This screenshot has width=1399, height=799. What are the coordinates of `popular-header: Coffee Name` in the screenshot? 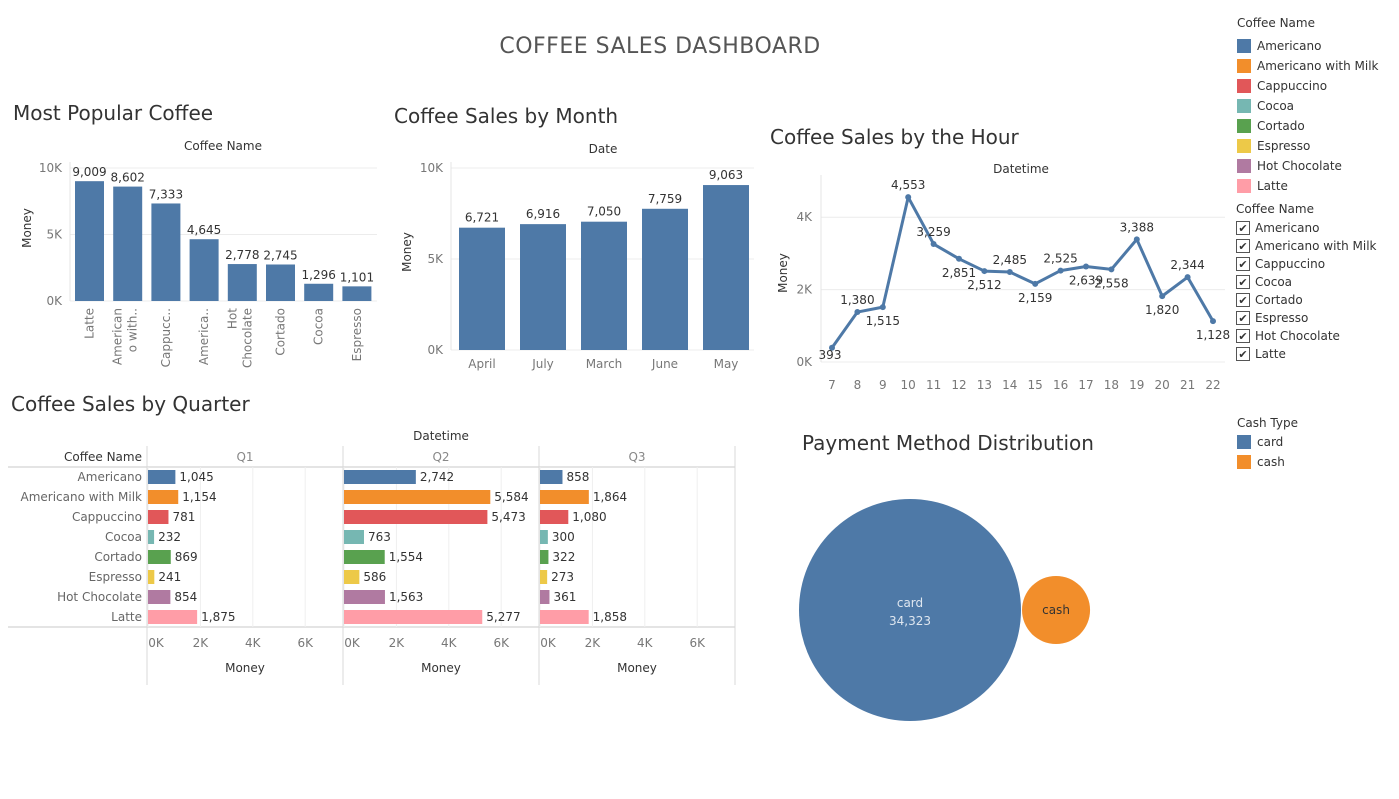 It's located at (223, 146).